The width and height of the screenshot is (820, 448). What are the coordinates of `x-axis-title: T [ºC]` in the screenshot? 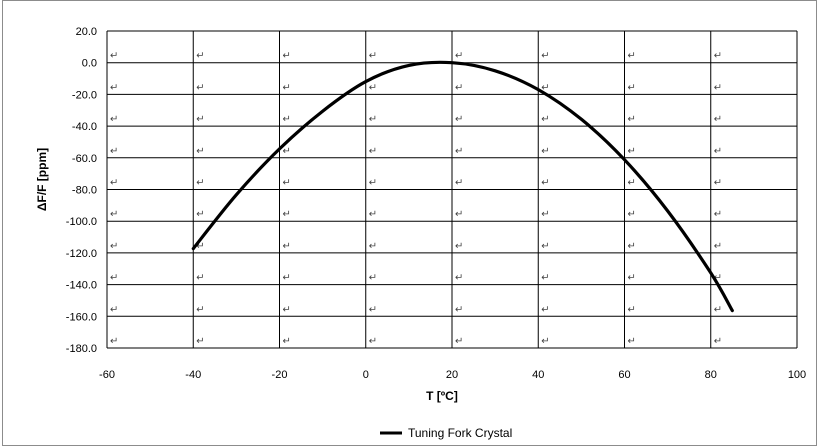 It's located at (442, 396).